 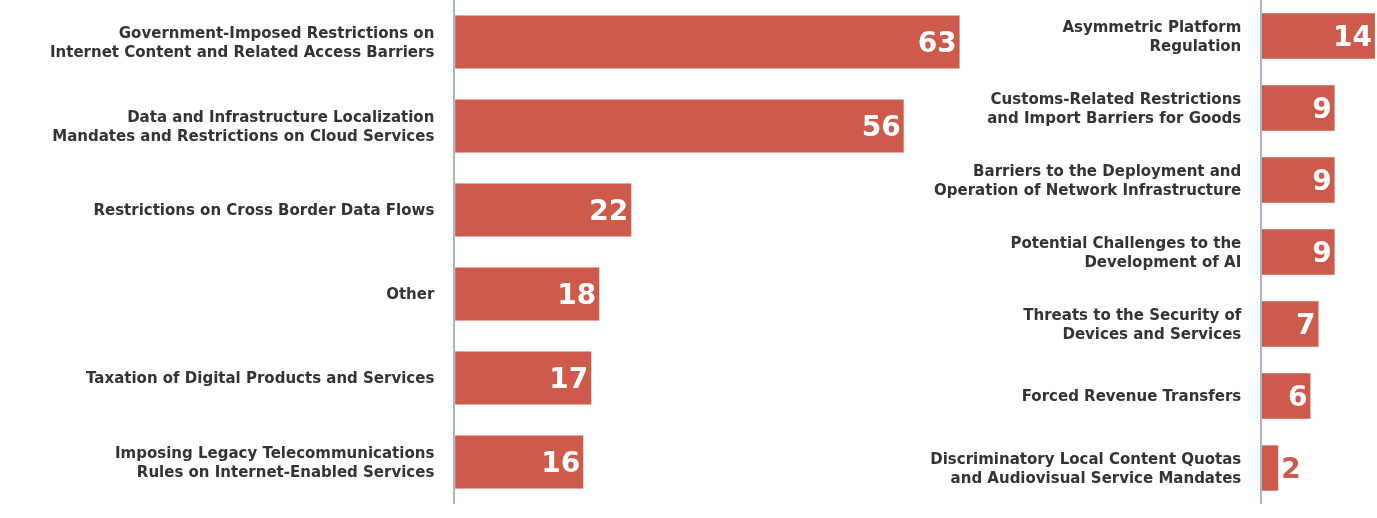 What do you see at coordinates (410, 294) in the screenshot?
I see `y-tick-label: Other` at bounding box center [410, 294].